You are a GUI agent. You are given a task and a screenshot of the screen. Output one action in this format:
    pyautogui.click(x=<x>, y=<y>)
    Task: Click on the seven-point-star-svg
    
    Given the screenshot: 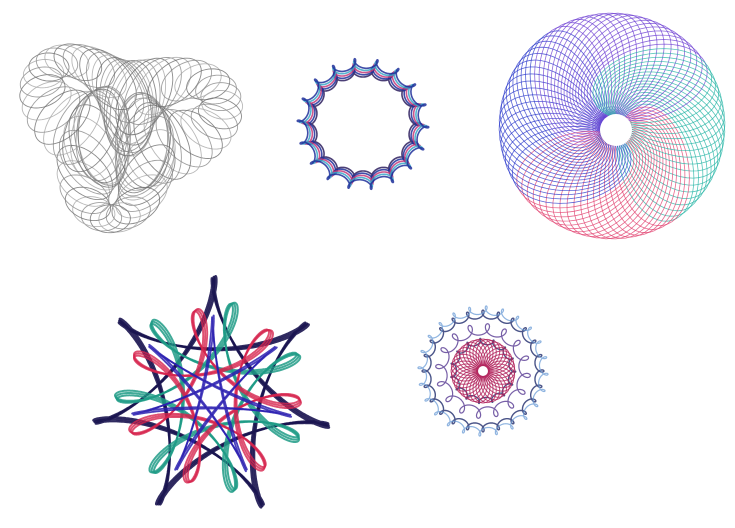 What is the action you would take?
    pyautogui.click(x=211, y=392)
    